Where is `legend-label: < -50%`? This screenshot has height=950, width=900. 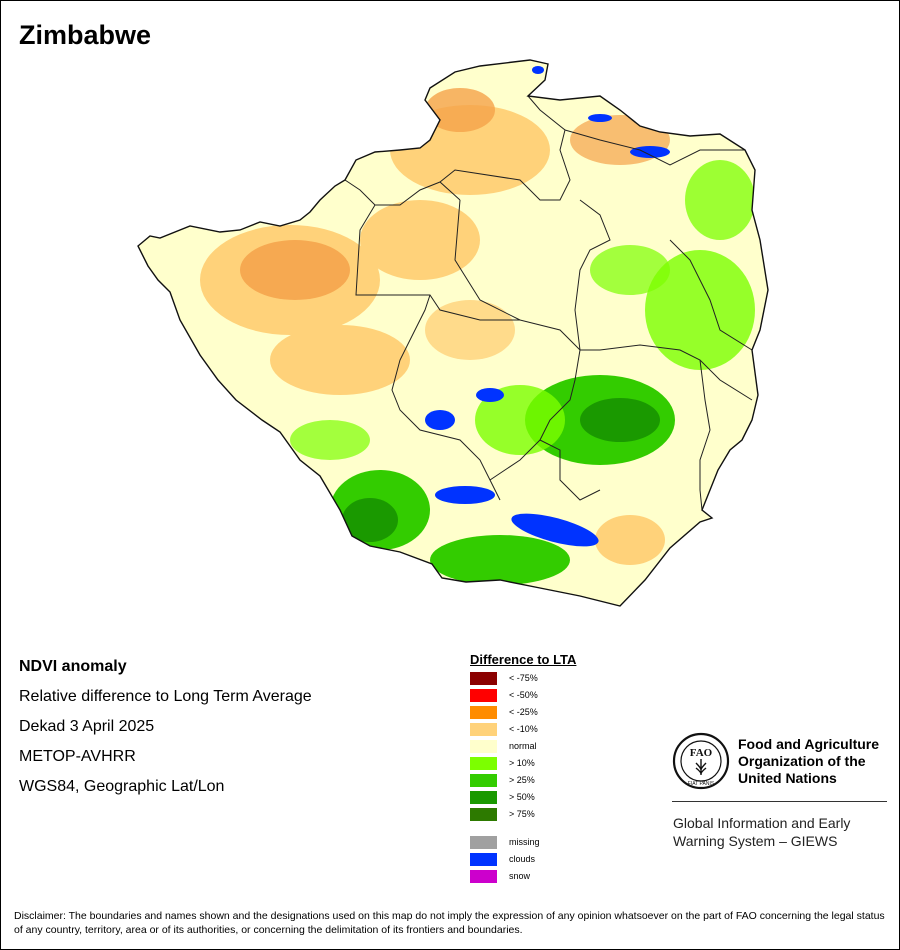
legend-label: < -50% is located at coordinates (523, 695).